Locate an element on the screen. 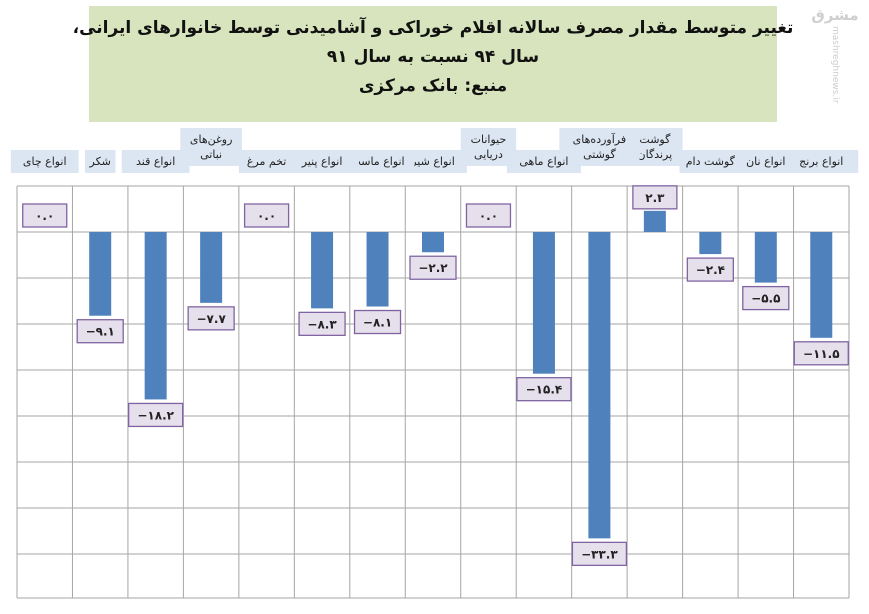 This screenshot has width=869, height=614. category-label: انواع ماهی is located at coordinates (543, 161).